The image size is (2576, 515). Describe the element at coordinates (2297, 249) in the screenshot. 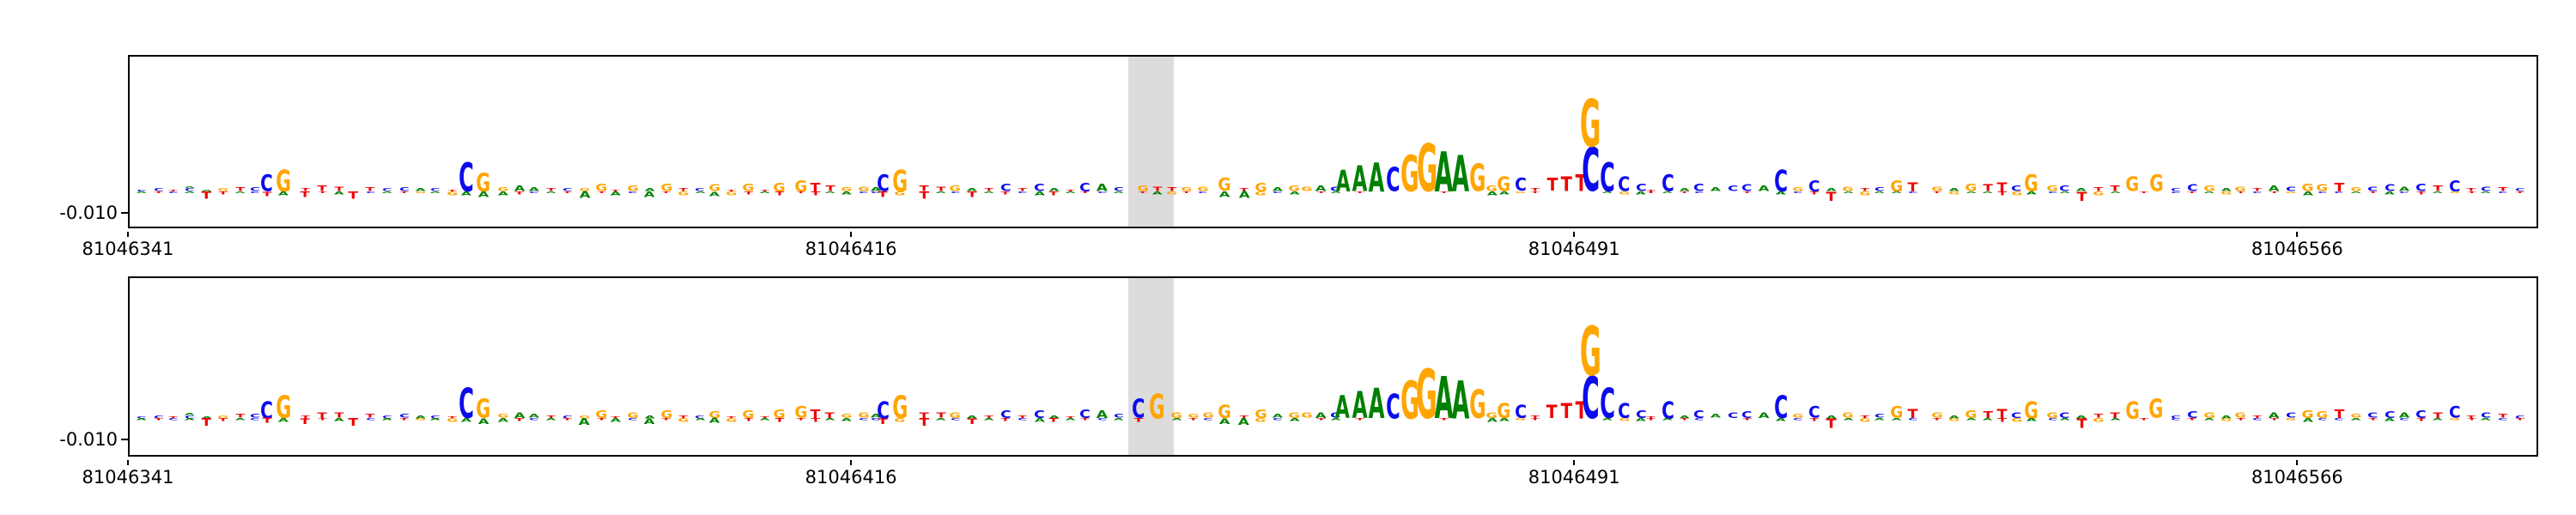

I see `x-tick-label: 81046566` at that location.